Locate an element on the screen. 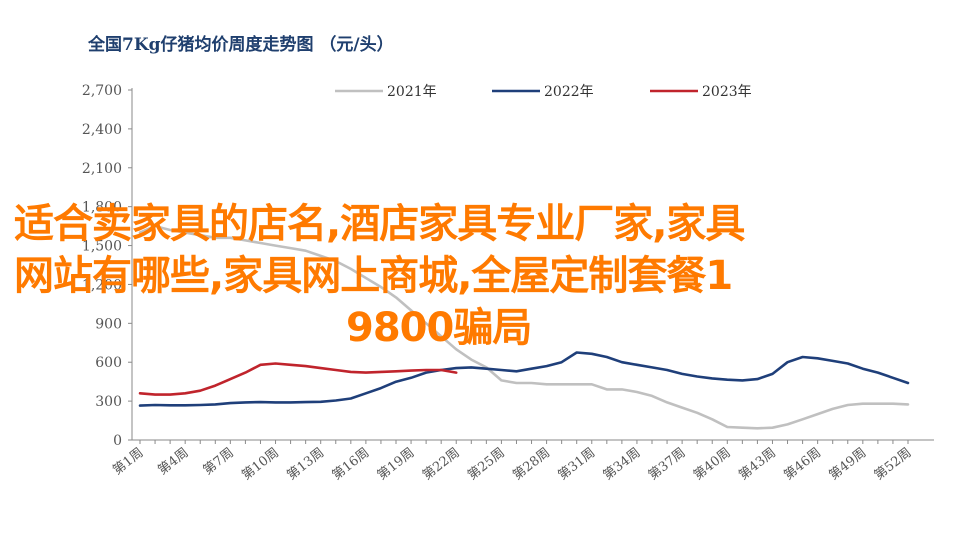  y-tick-label: 1,800 is located at coordinates (102, 208).